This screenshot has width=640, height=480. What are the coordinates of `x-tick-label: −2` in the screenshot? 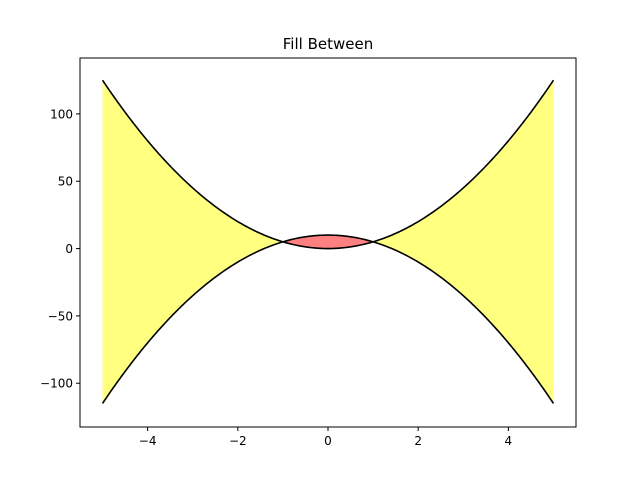 It's located at (238, 441).